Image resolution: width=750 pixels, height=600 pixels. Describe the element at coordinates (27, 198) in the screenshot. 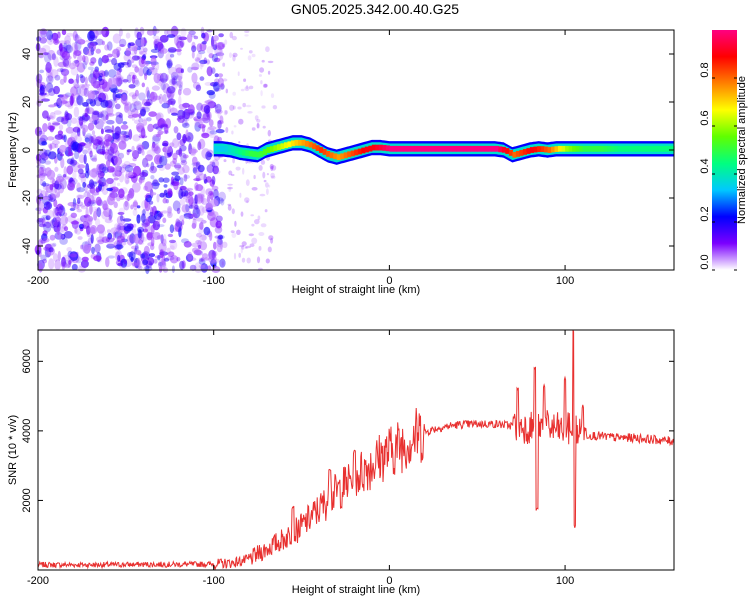

I see `spectrogram-y-tick-label: -20` at that location.